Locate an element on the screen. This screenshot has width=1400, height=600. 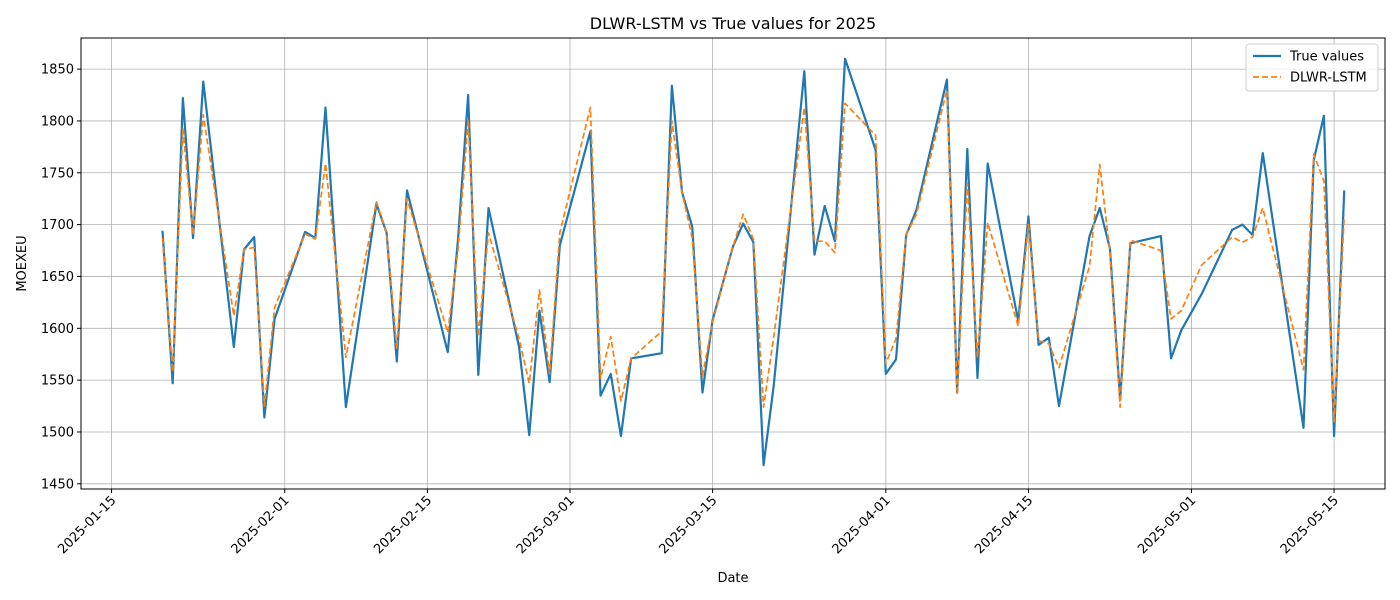
y-tick-label: 1800 is located at coordinates (57, 121).